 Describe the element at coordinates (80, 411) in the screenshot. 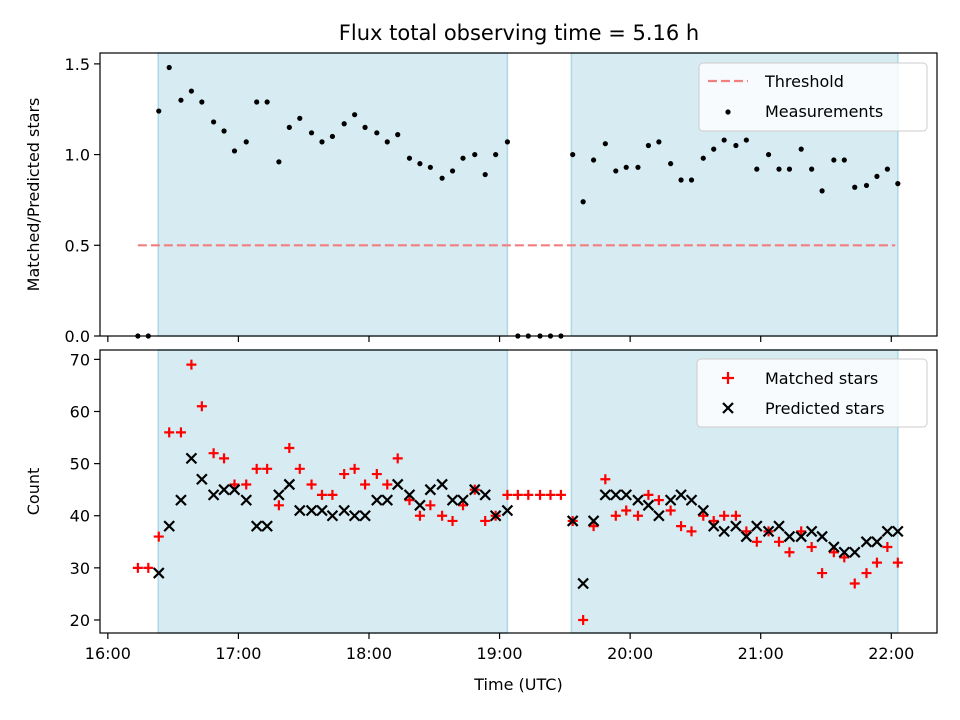

I see `y-tick-label: 60` at that location.